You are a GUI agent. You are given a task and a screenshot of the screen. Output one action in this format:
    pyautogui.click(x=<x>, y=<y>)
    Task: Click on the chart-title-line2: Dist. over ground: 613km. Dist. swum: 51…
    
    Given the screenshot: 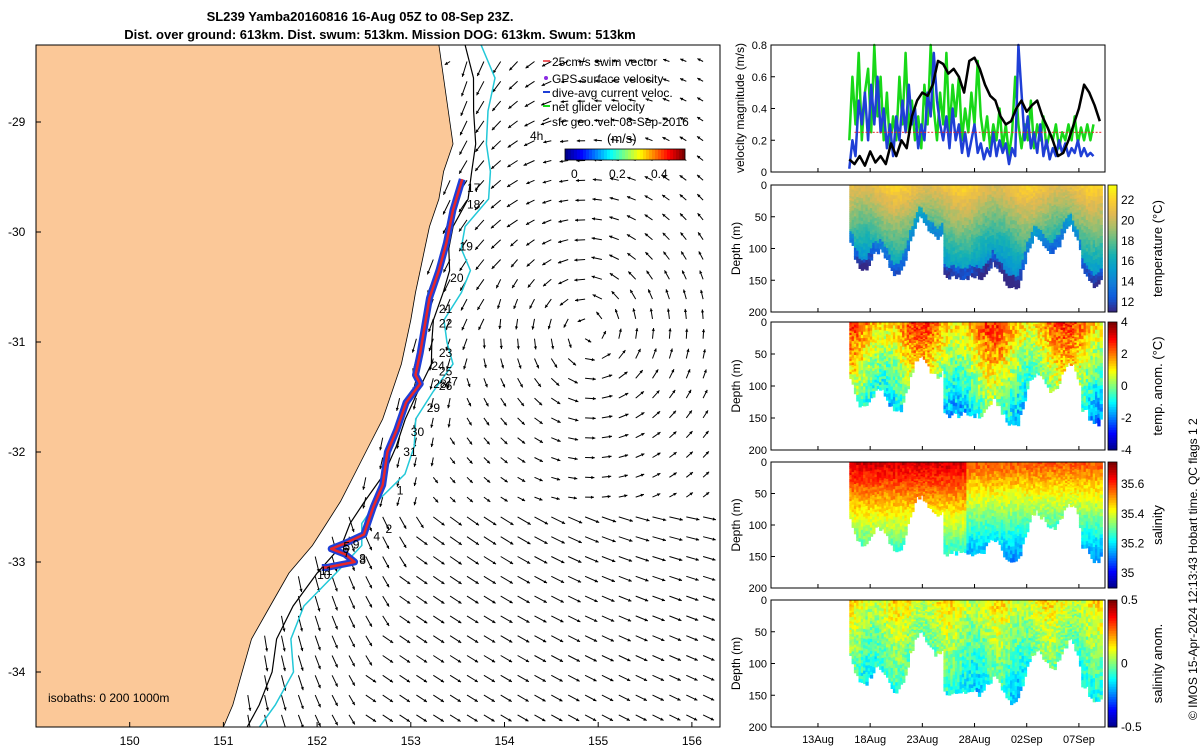 What is the action you would take?
    pyautogui.click(x=380, y=34)
    